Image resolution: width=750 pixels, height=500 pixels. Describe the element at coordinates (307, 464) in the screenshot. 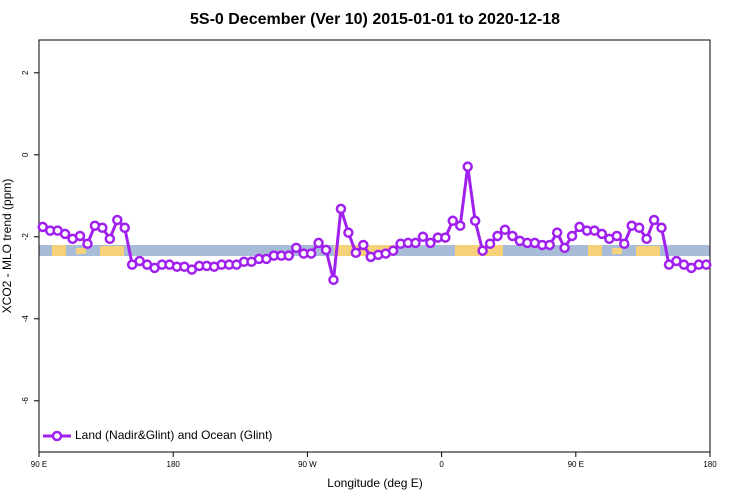

I see `x-tick-label: 90 W` at that location.